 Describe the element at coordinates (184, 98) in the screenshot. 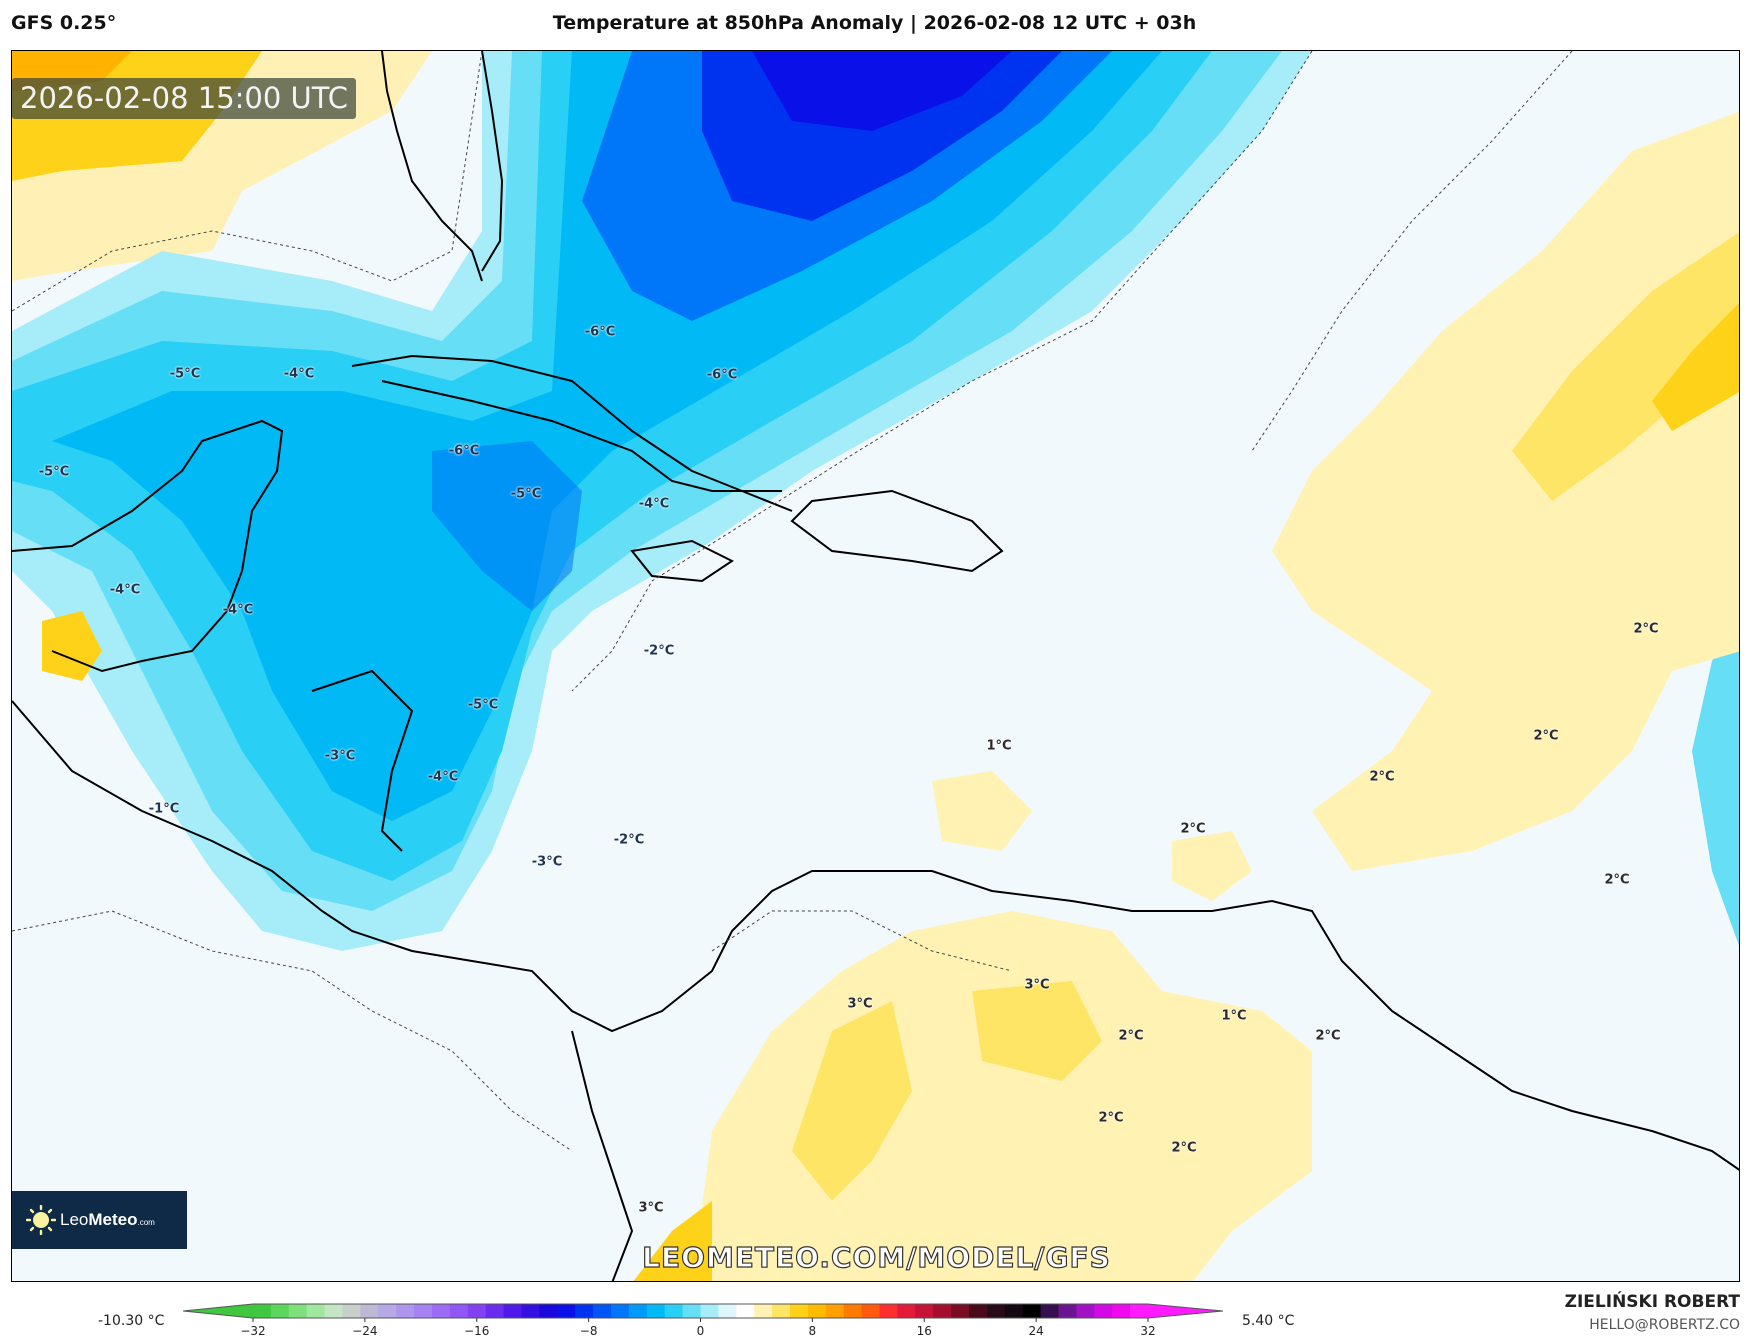

I see `valid-time-badge: 2026-02-08 15:00 UTC` at that location.